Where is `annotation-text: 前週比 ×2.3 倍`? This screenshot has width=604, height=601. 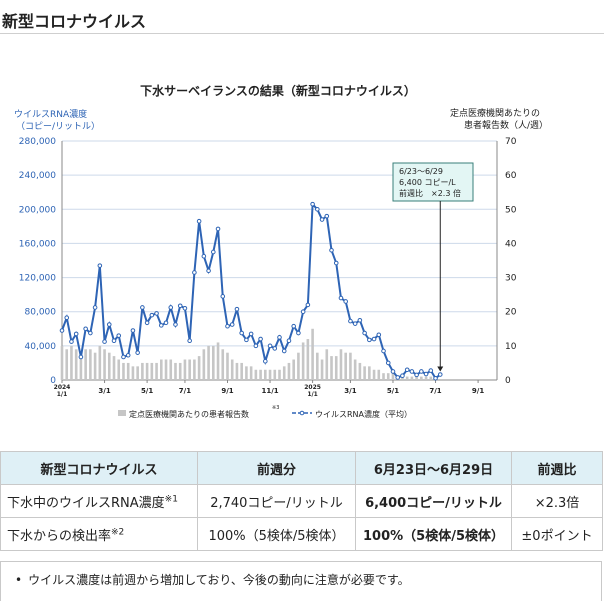 annotation-text: 前週比 ×2.3 倍 is located at coordinates (430, 193).